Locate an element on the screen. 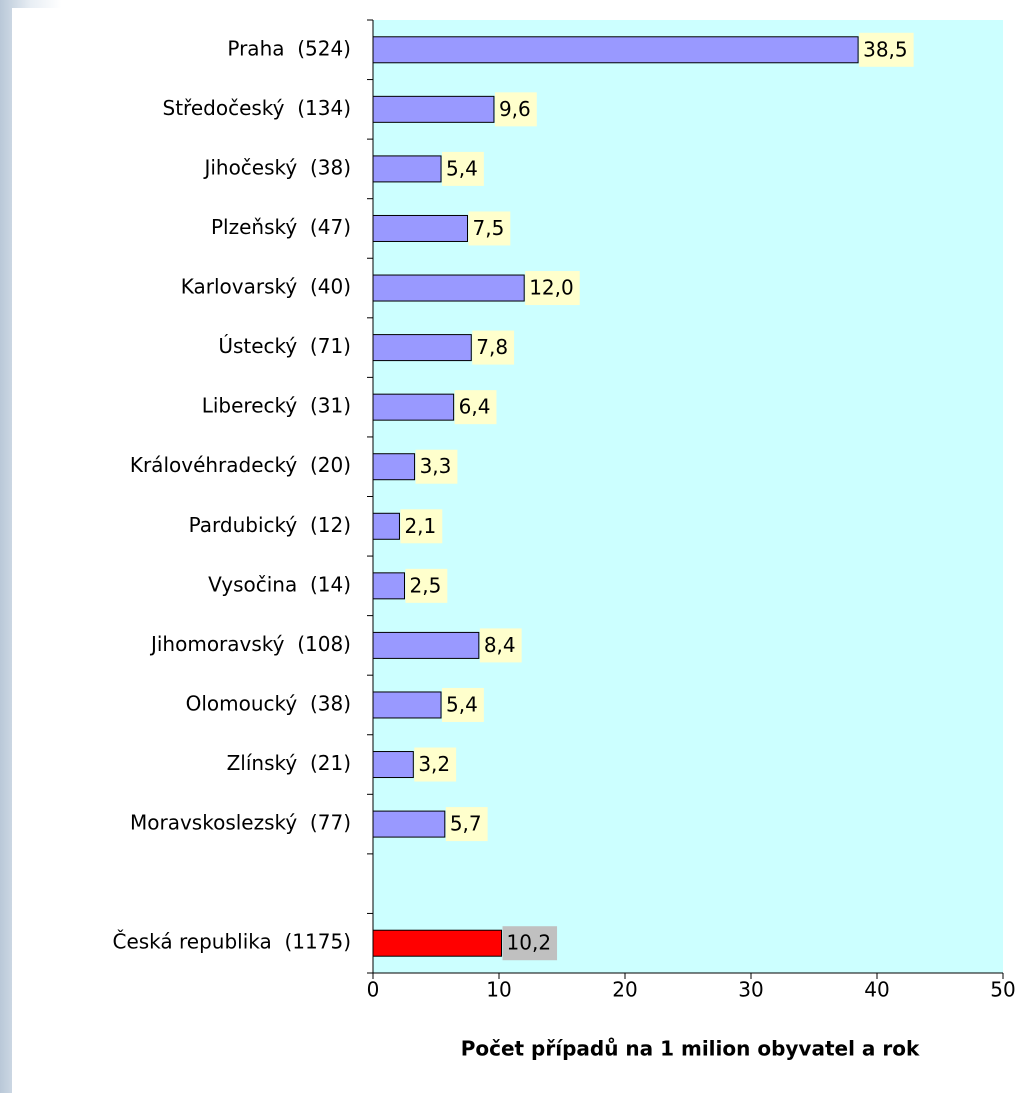 The width and height of the screenshot is (1021, 1093). y-tick-label: Jihomoravský (108) is located at coordinates (250, 644).